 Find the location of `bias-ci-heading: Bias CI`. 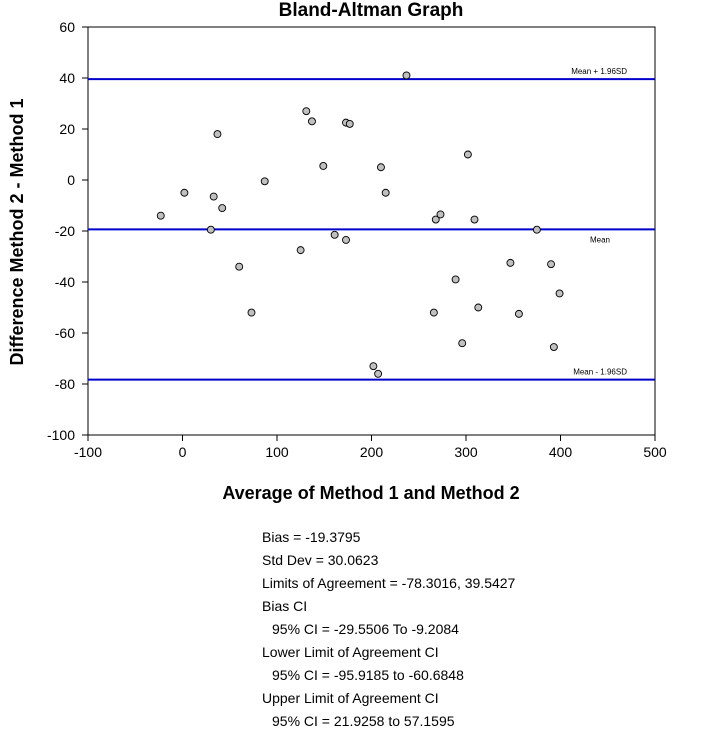

bias-ci-heading: Bias CI is located at coordinates (285, 606).